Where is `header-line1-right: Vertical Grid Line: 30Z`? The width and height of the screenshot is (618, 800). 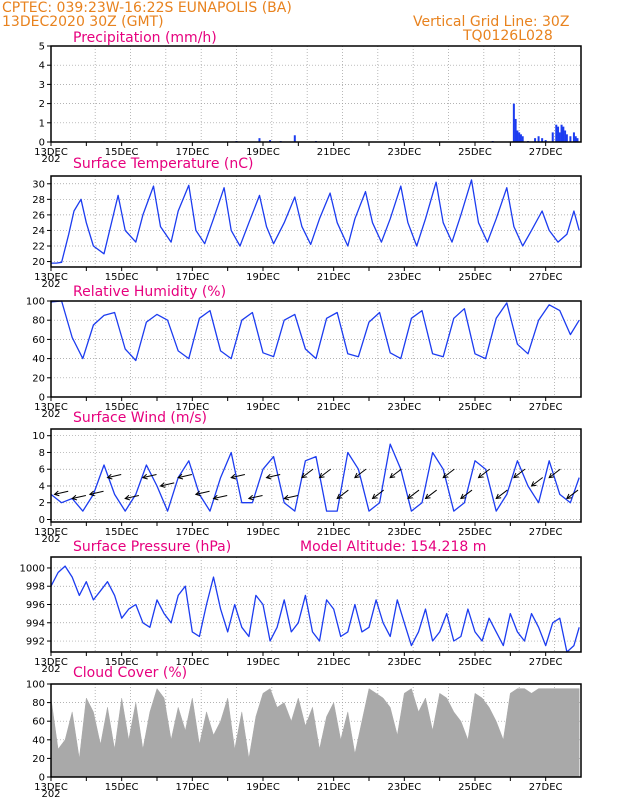 header-line1-right: Vertical Grid Line: 30Z is located at coordinates (491, 22).